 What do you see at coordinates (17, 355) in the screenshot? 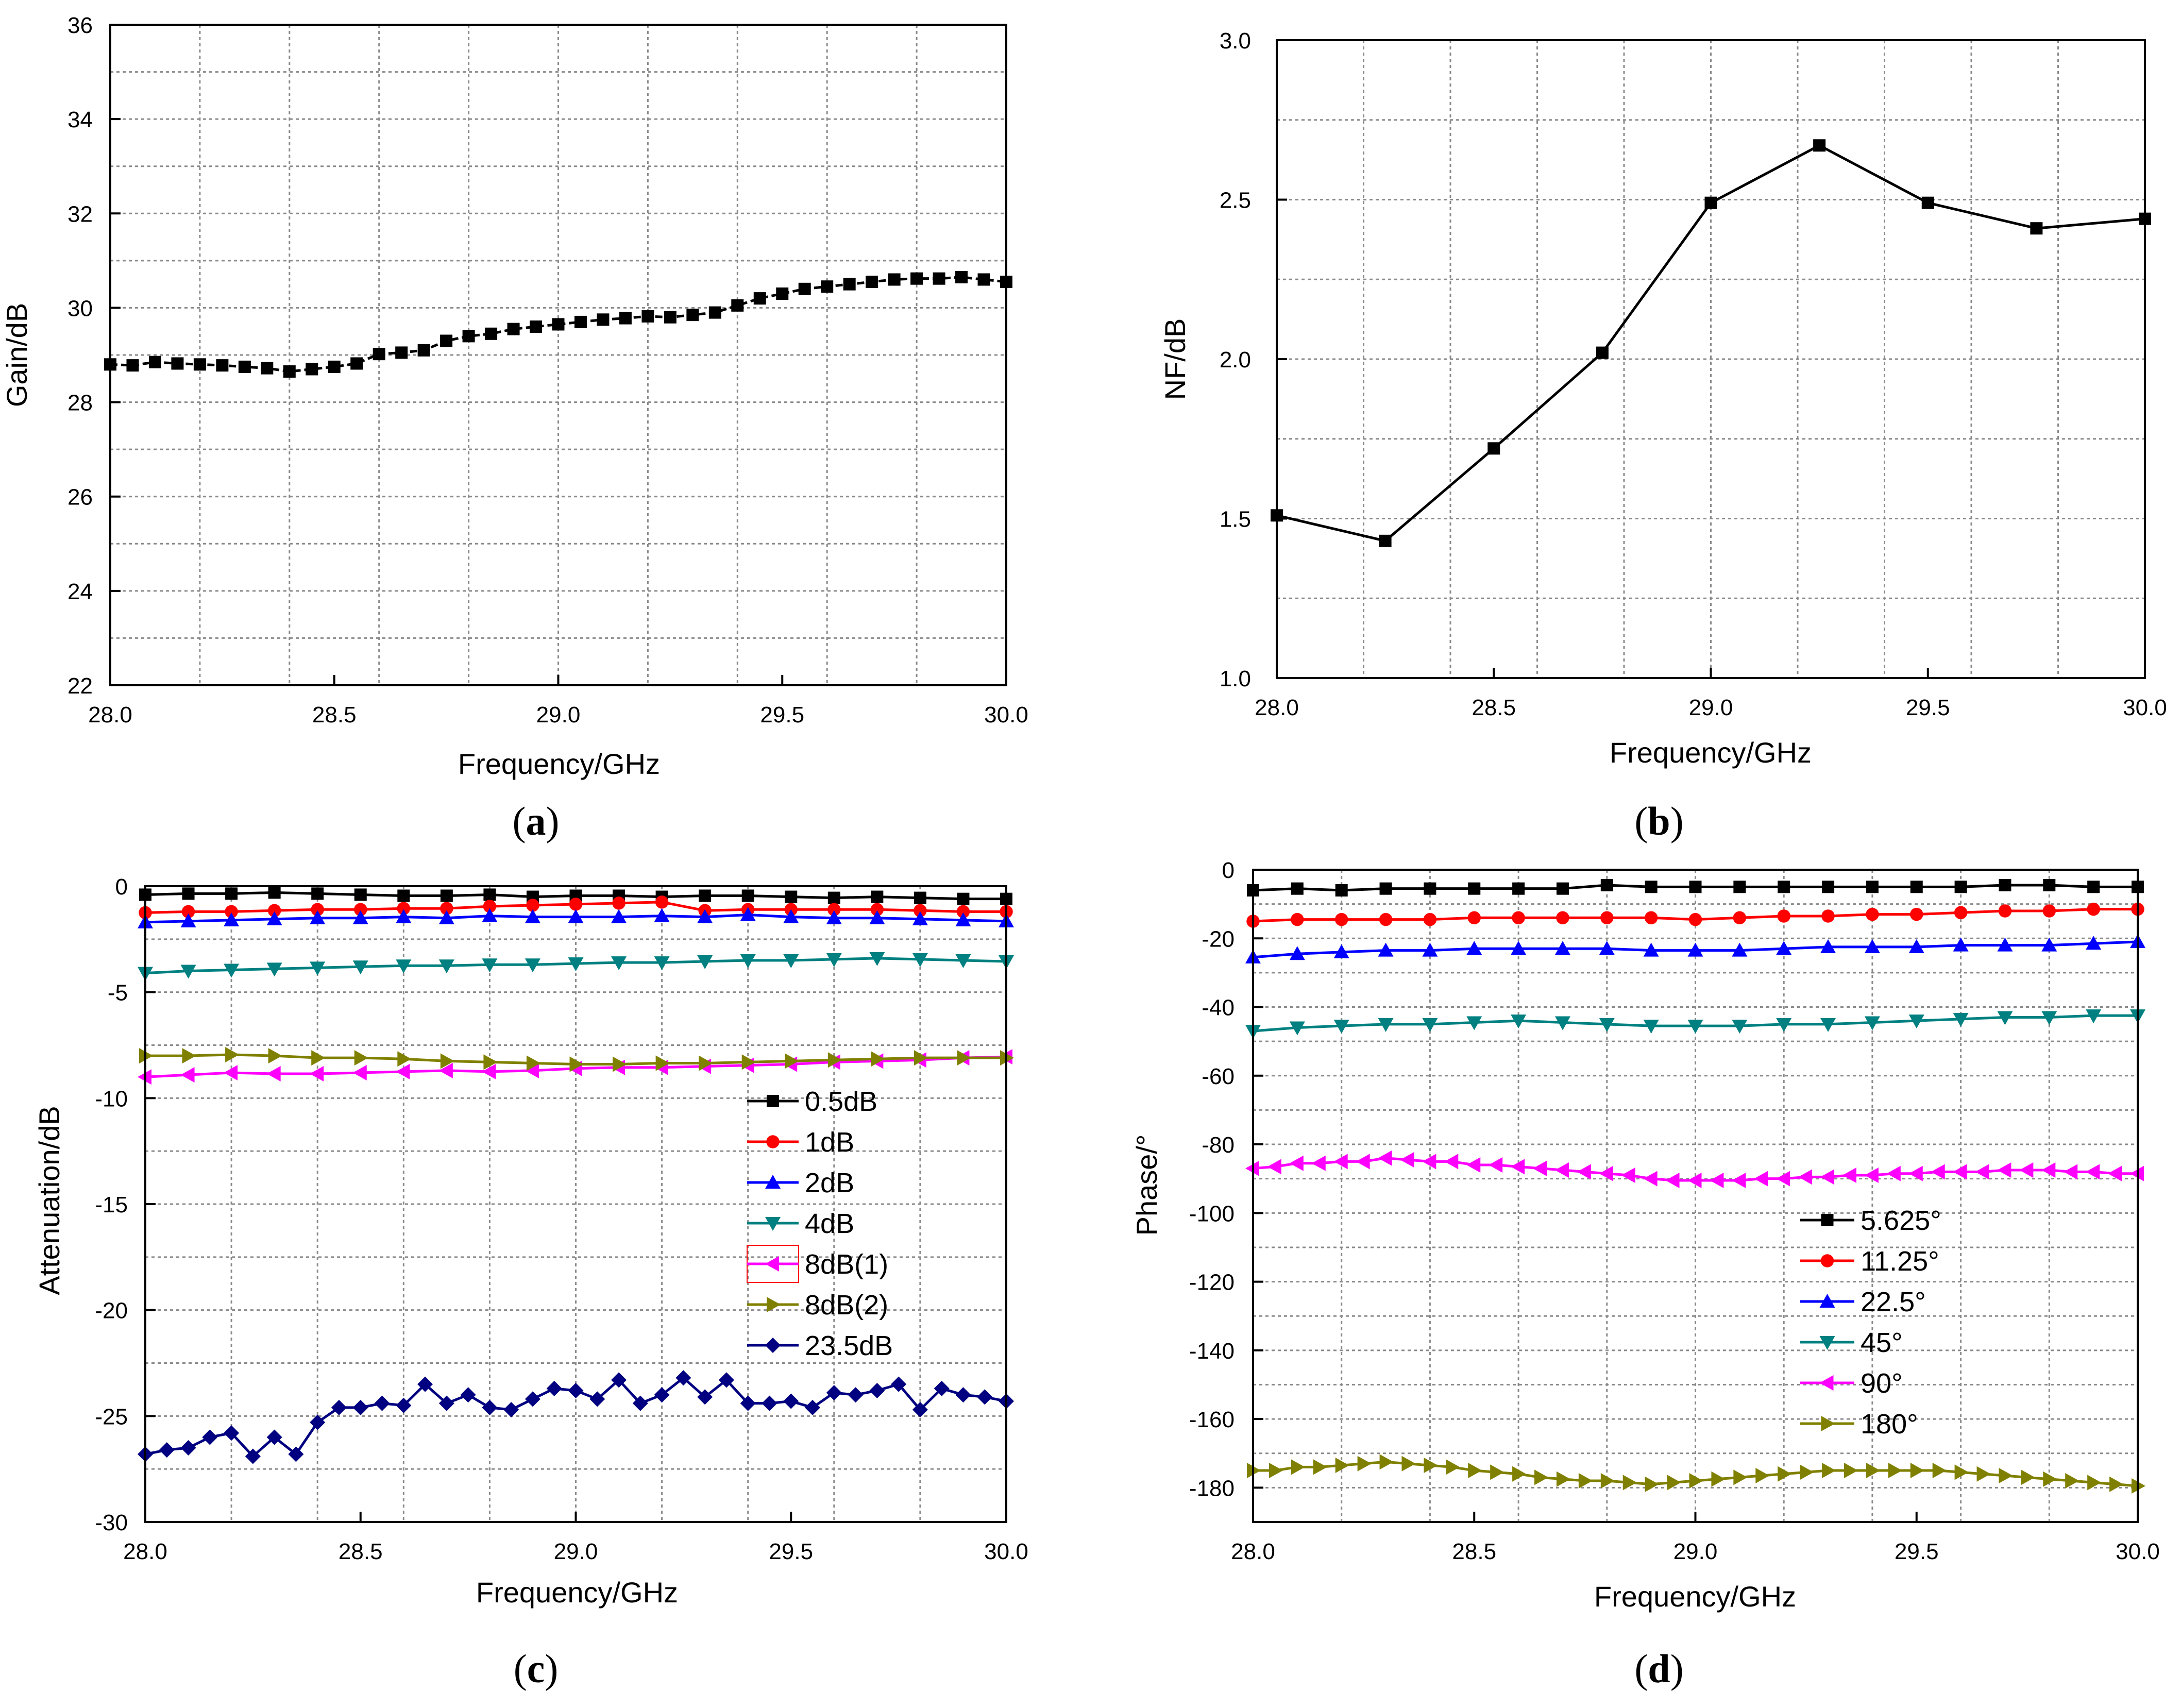
I see `panel-a-y-axis-title: Gain/dB` at bounding box center [17, 355].